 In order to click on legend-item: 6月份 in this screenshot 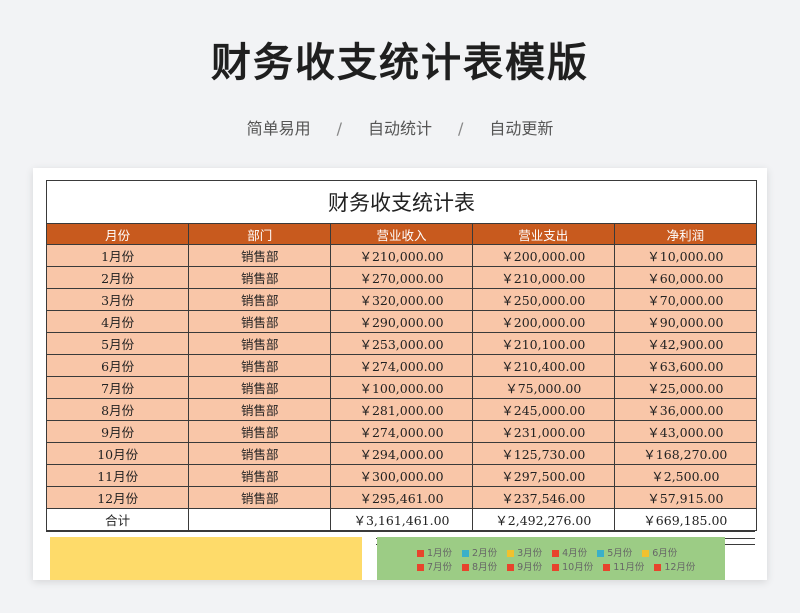, I will do `click(659, 554)`.